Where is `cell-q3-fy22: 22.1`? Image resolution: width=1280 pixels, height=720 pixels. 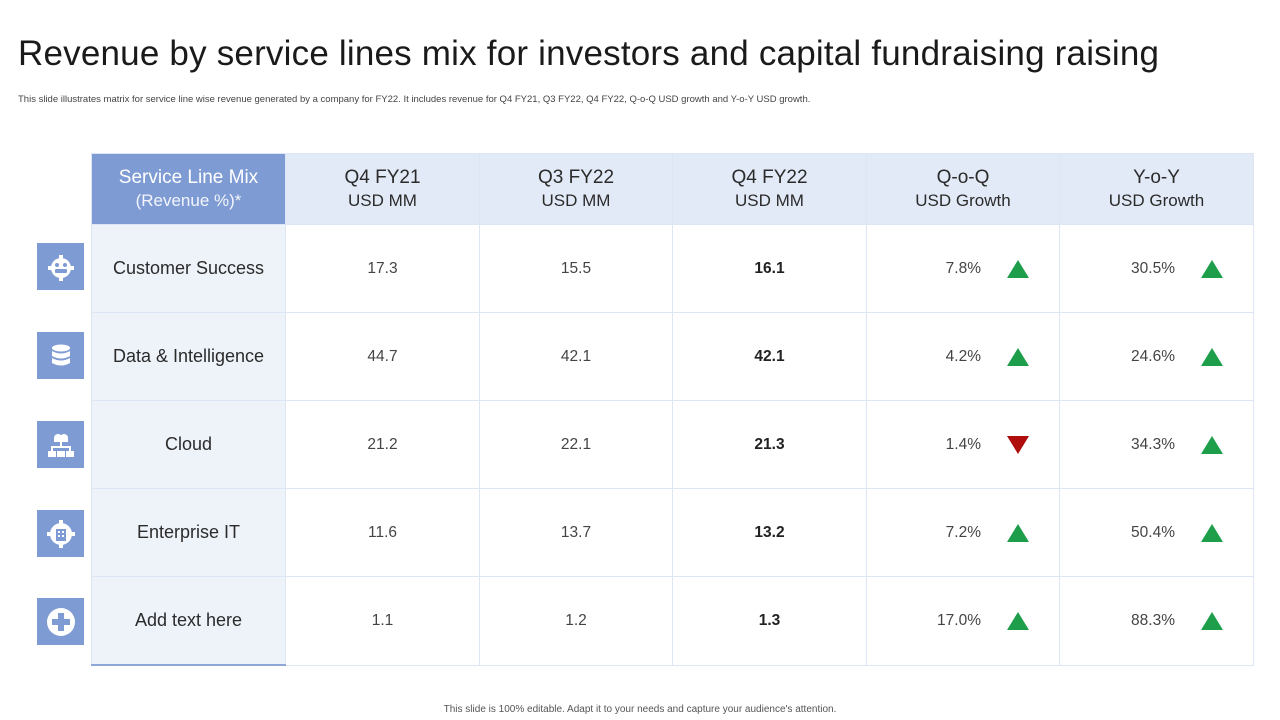 cell-q3-fy22: 22.1 is located at coordinates (576, 444).